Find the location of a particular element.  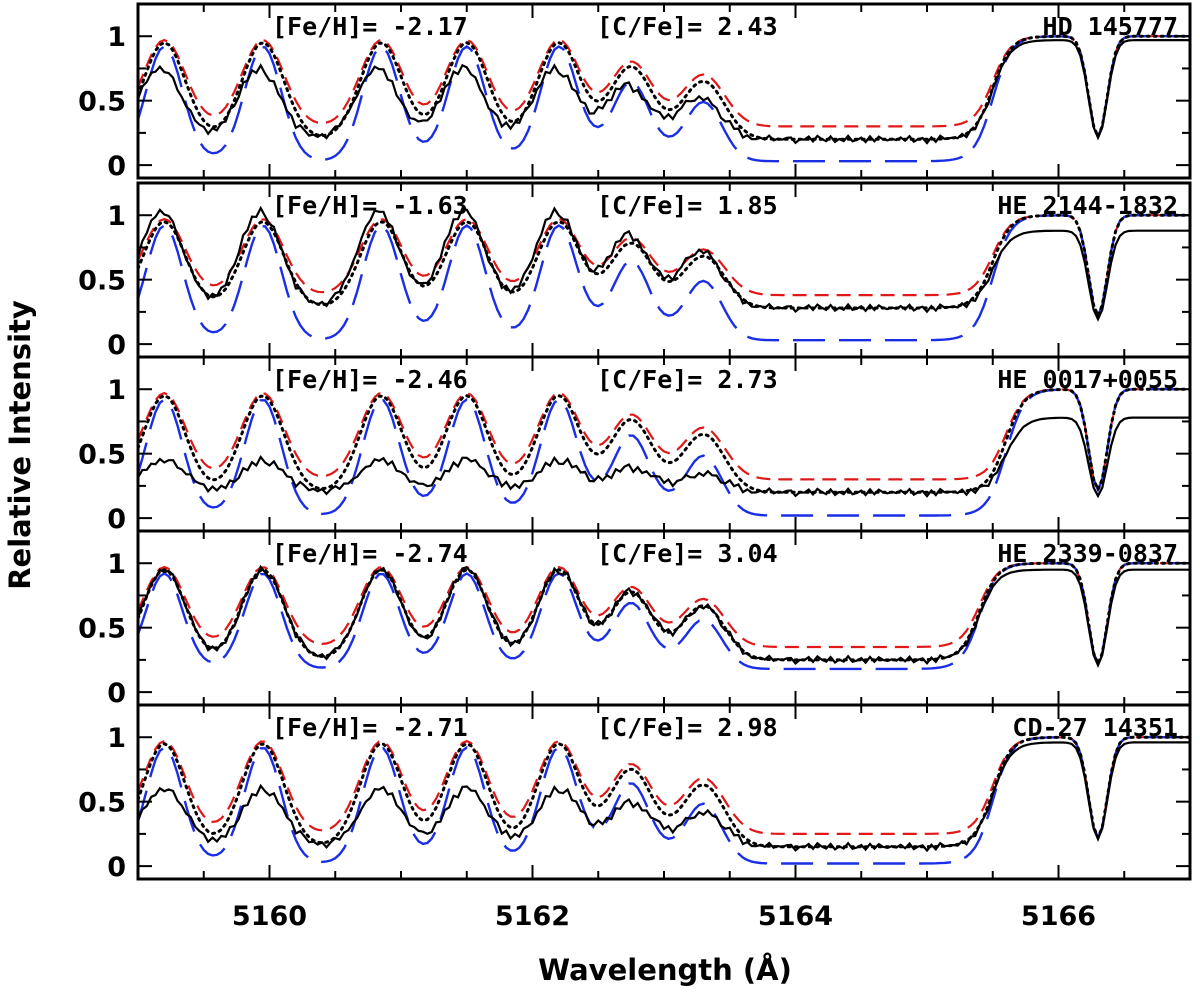

x-tick-label: 5160 is located at coordinates (269, 916).